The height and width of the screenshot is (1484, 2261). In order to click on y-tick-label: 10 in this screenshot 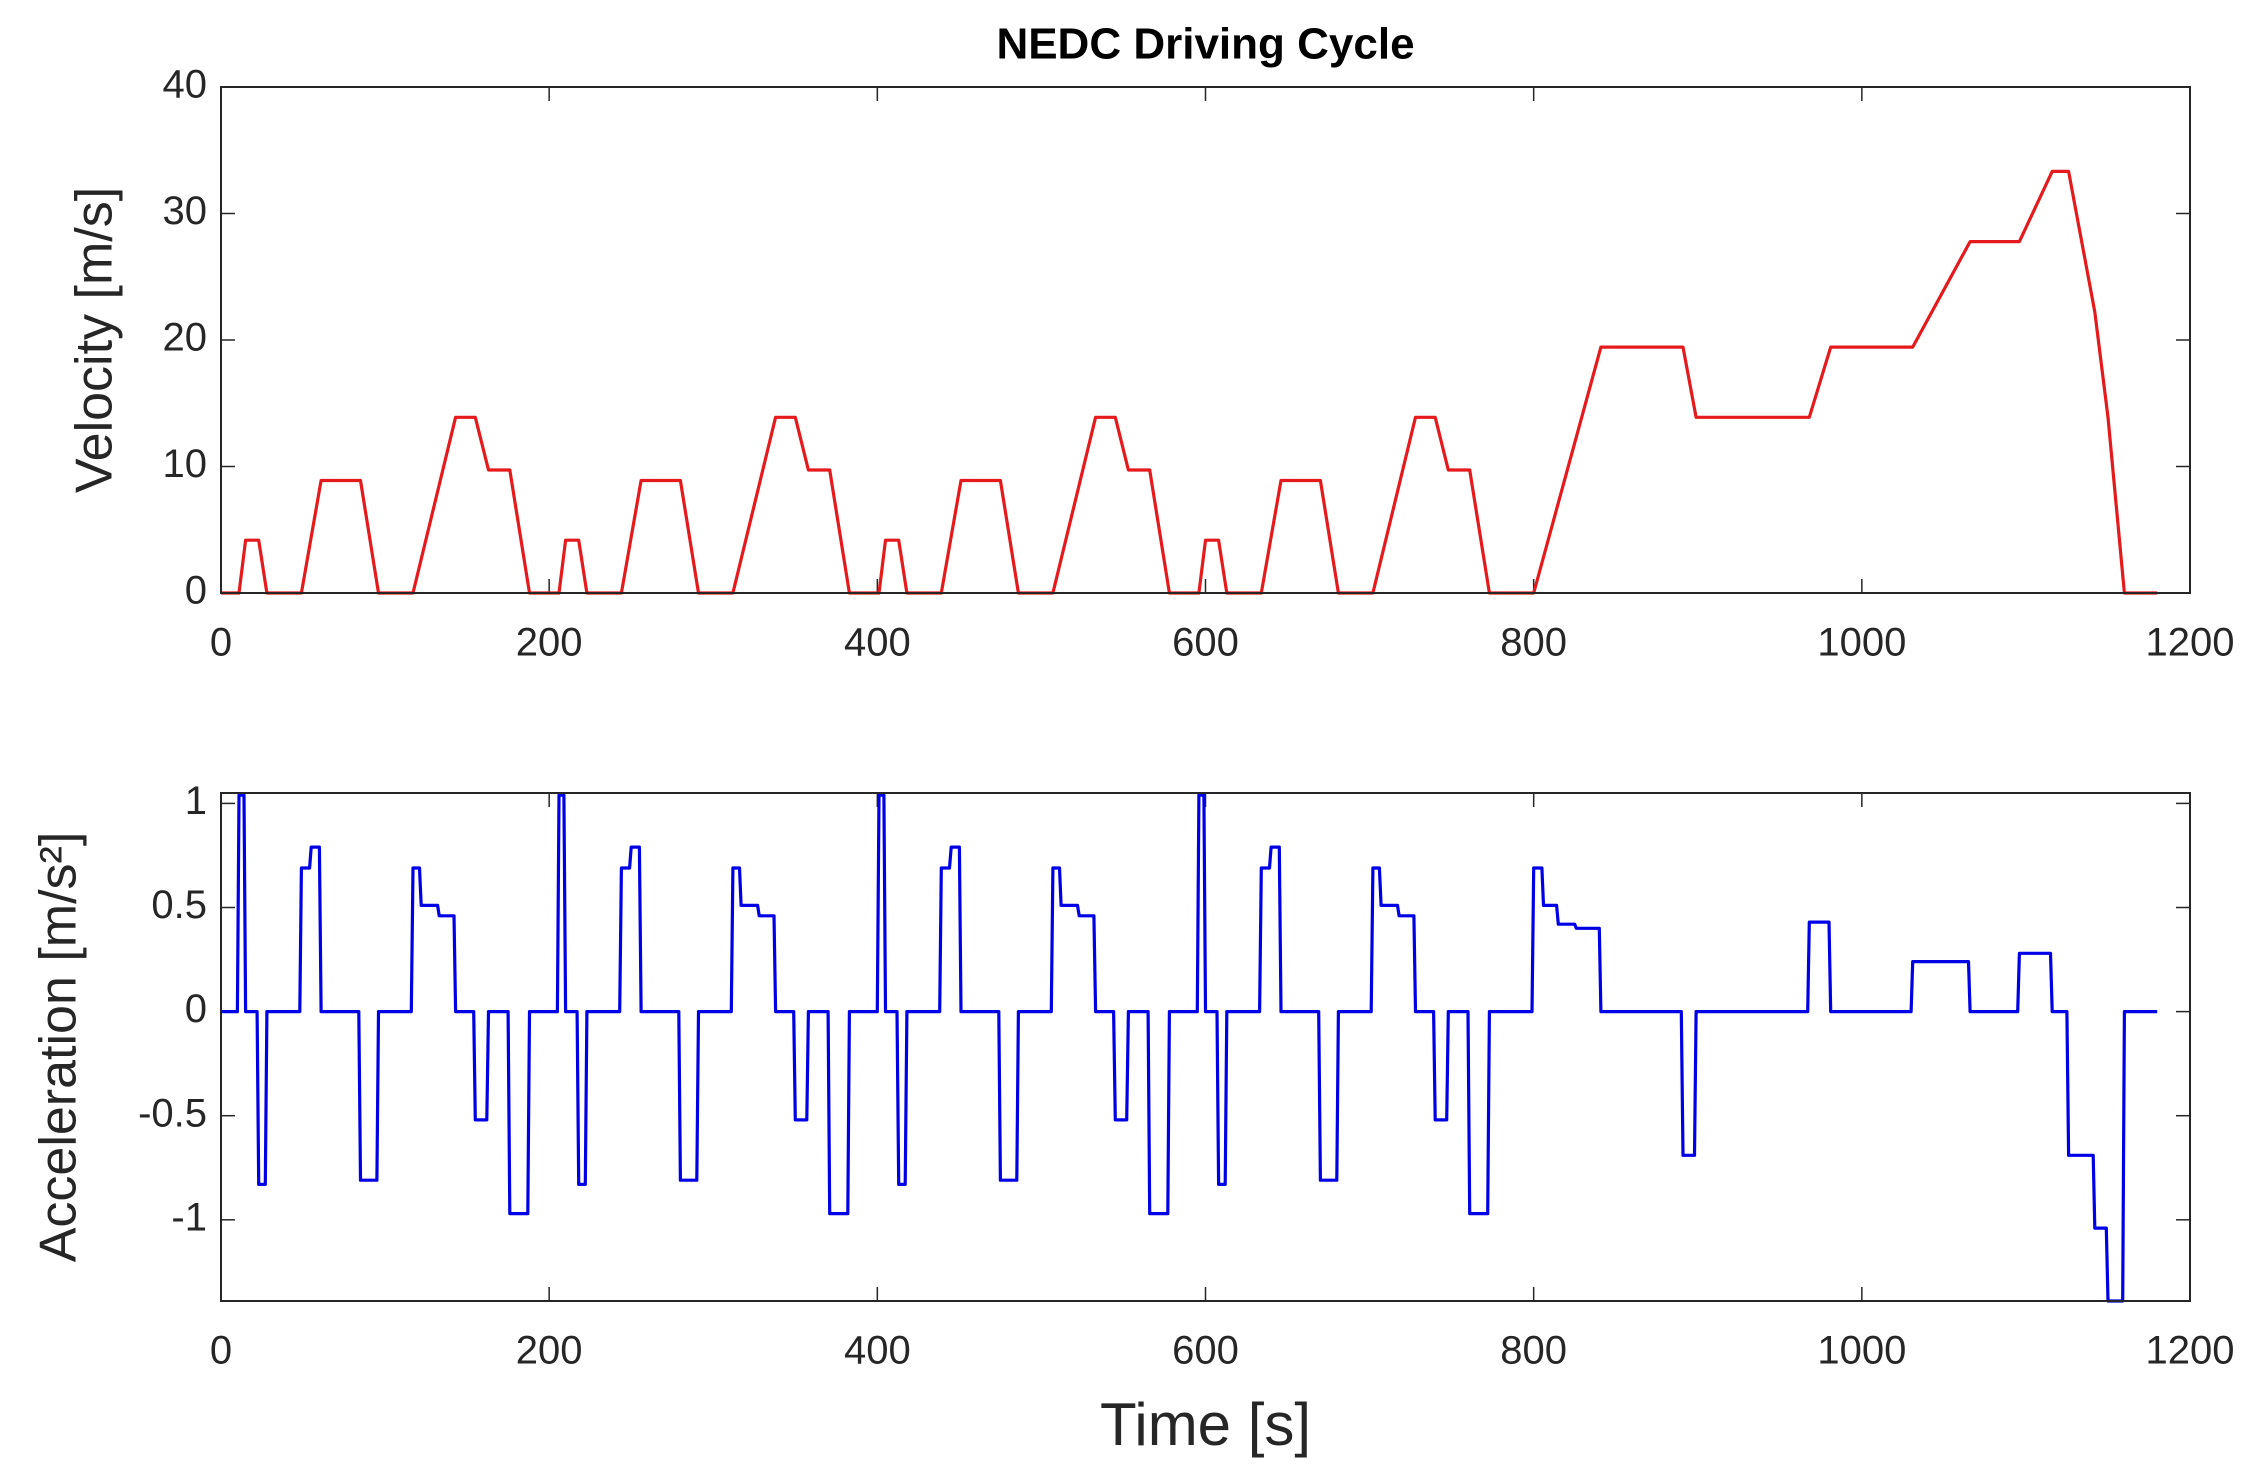, I will do `click(185, 464)`.